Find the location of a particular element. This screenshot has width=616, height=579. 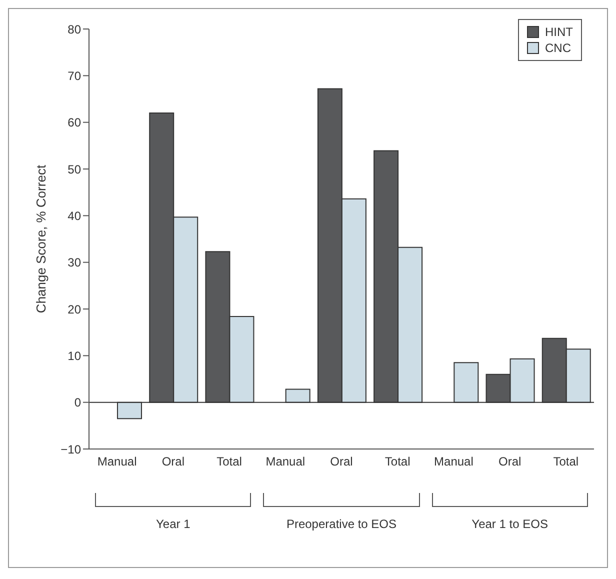

y-tick-label: 0 is located at coordinates (78, 403).